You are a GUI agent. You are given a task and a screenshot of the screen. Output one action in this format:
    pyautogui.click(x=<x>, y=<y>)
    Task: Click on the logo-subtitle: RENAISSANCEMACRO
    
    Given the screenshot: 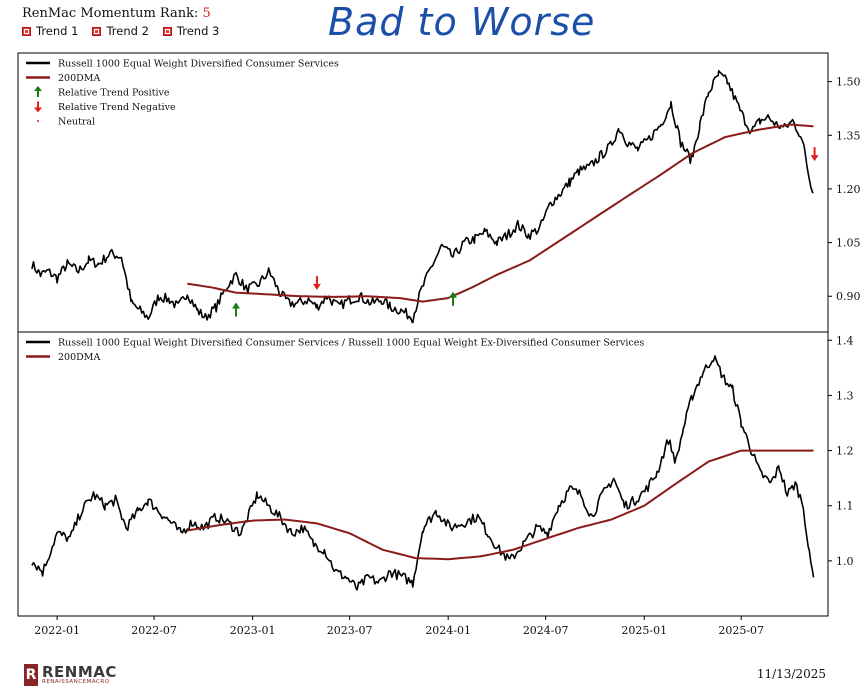 What is the action you would take?
    pyautogui.click(x=76, y=681)
    